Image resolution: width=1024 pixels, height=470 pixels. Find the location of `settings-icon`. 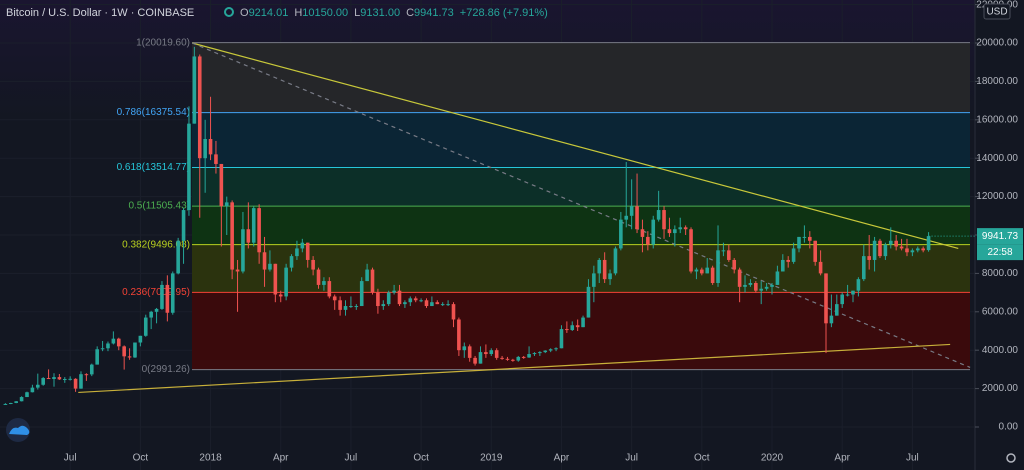

settings-icon is located at coordinates (1011, 458).